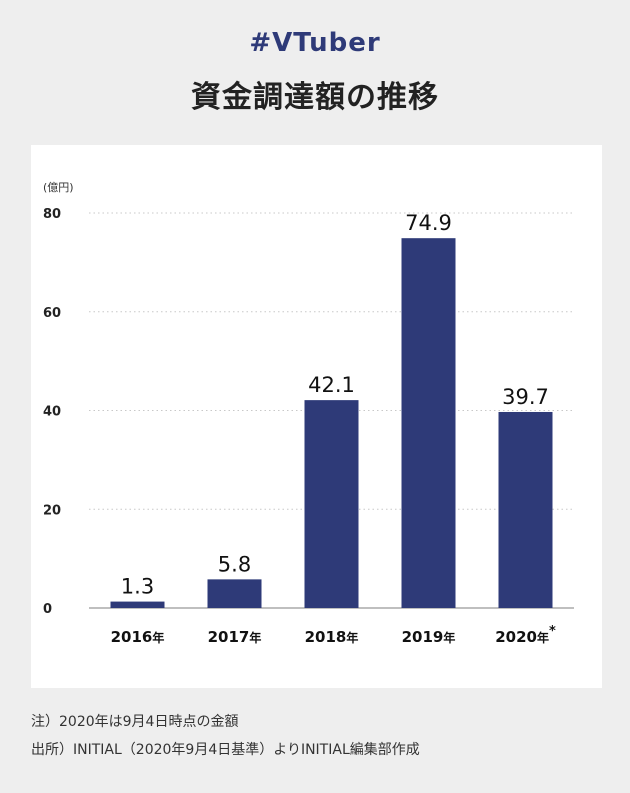 The width and height of the screenshot is (630, 793). Describe the element at coordinates (52, 510) in the screenshot. I see `y-tick-label-20: 20` at that location.